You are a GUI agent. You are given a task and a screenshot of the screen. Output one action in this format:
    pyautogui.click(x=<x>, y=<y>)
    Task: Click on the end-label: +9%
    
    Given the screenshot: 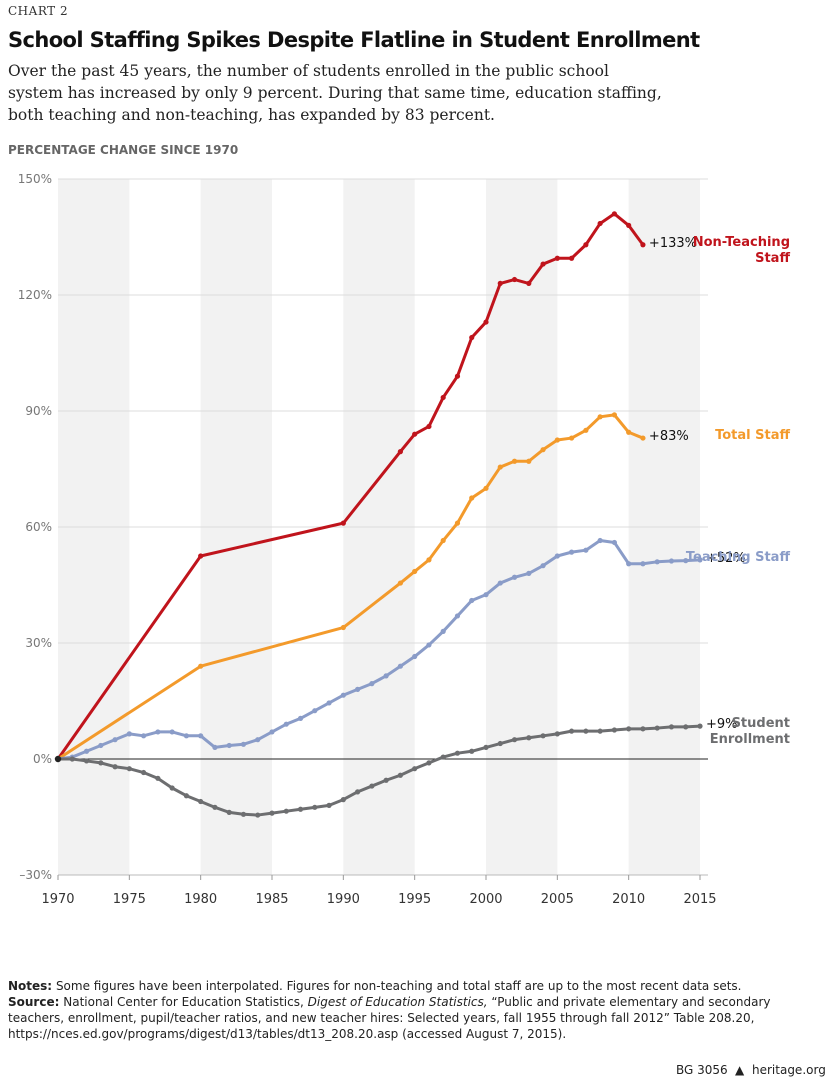 What is the action you would take?
    pyautogui.click(x=722, y=725)
    